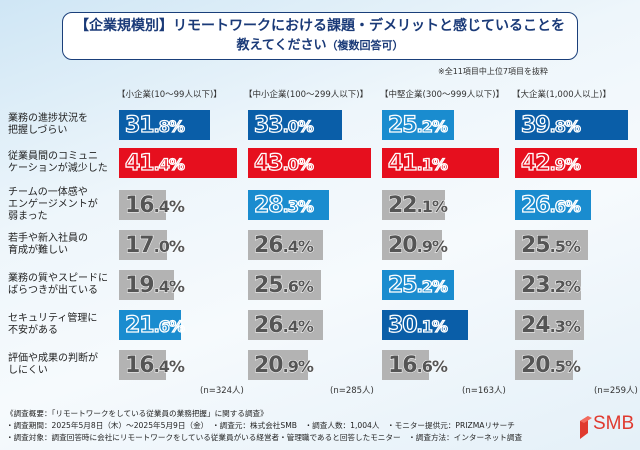 The width and height of the screenshot is (640, 450). I want to click on bar: 17.0%, so click(152, 245).